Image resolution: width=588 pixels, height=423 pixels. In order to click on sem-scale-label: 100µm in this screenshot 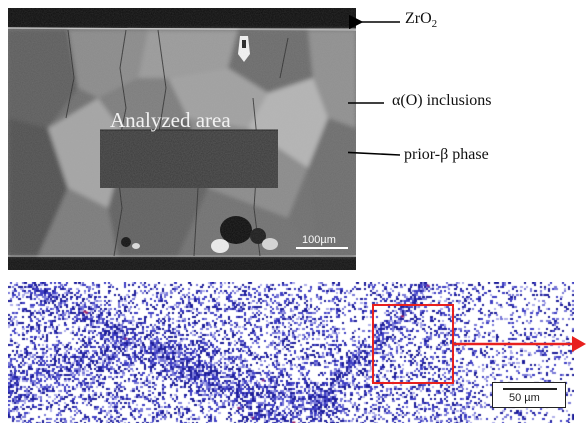, I will do `click(319, 240)`.